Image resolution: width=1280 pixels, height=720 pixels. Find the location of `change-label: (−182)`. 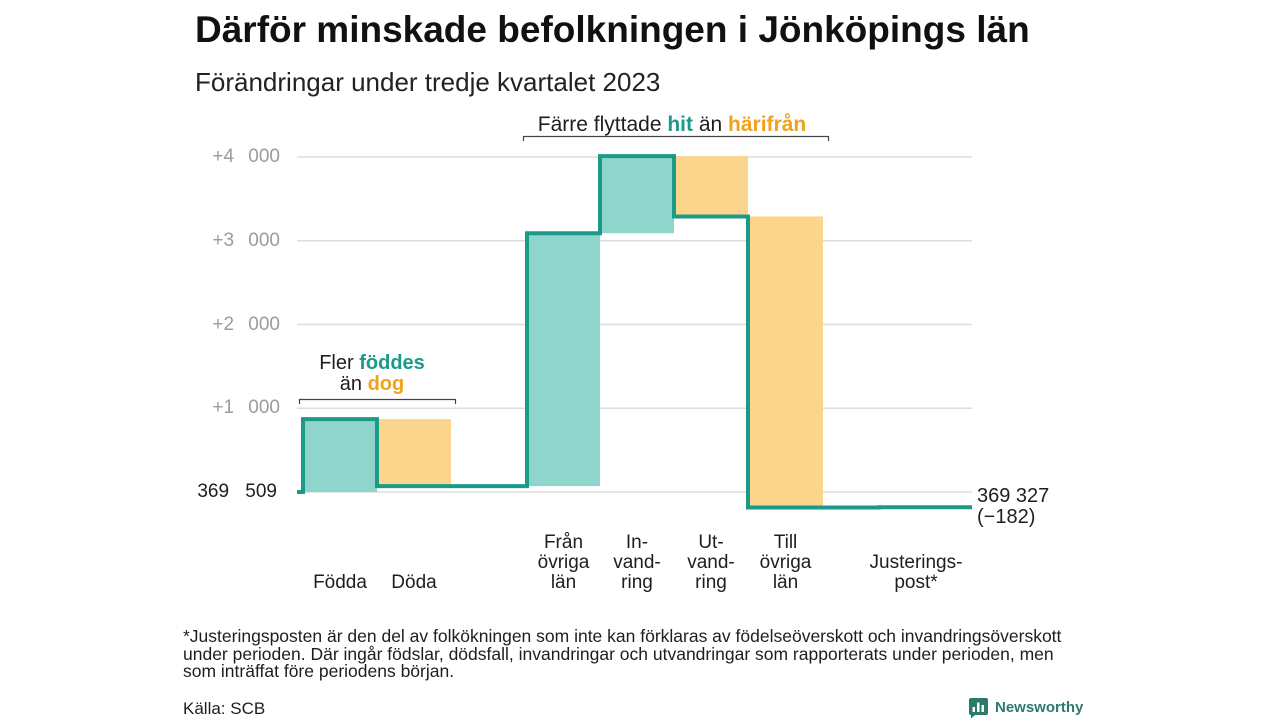

change-label: (−182) is located at coordinates (1006, 517).